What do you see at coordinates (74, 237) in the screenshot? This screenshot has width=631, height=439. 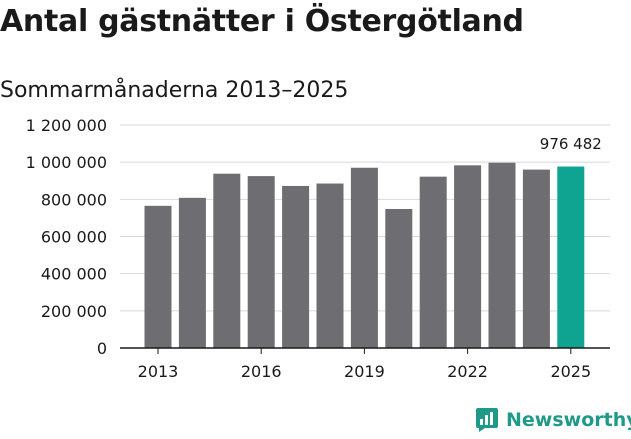 I see `y-tick-label: 600 000` at bounding box center [74, 237].